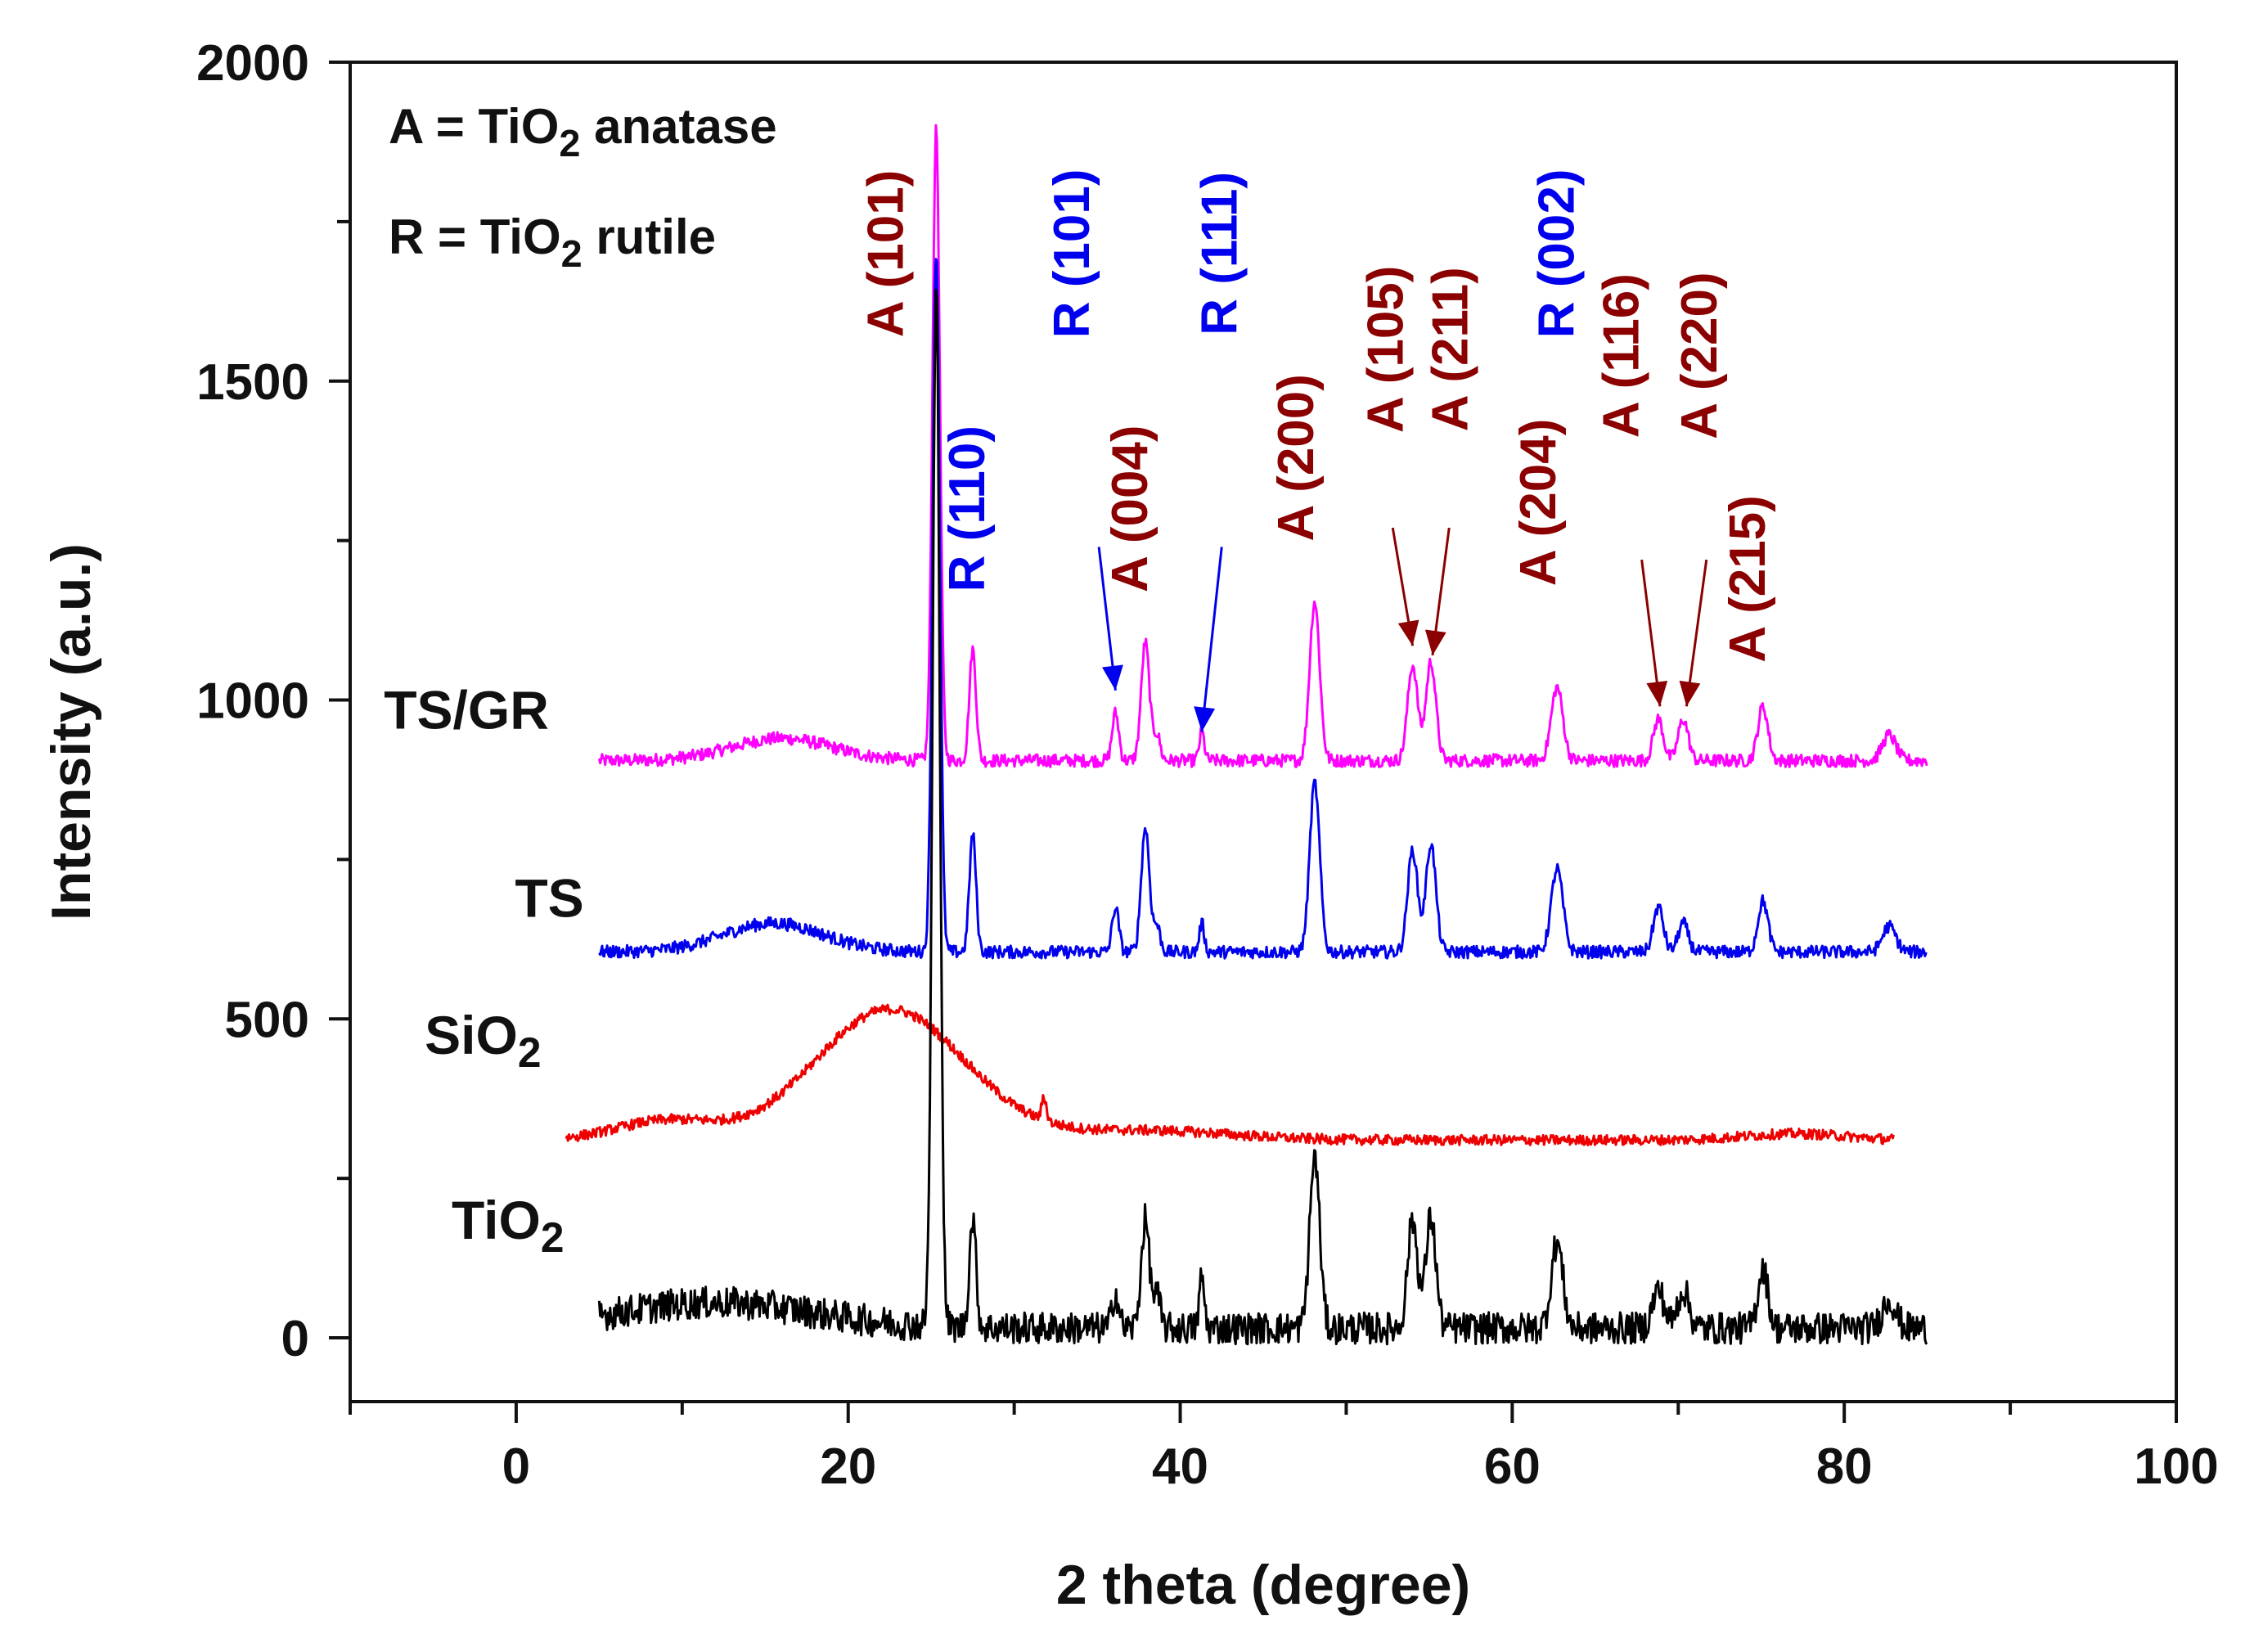 This screenshot has height=1652, width=2254. Describe the element at coordinates (1699, 355) in the screenshot. I see `peak-label: A (220)` at that location.